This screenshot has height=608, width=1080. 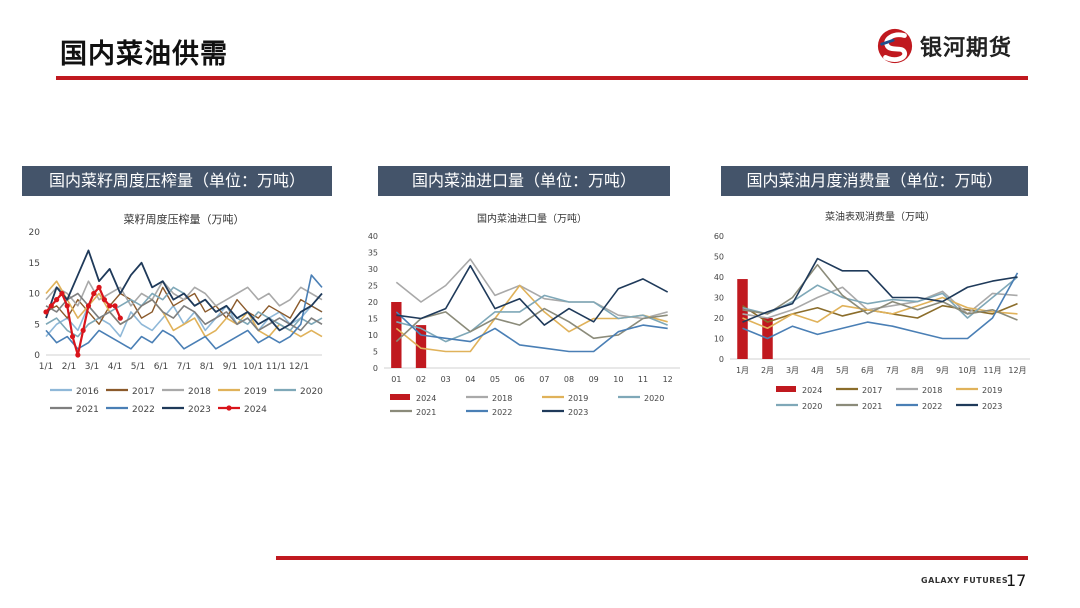 I want to click on panel-header-consumption: 国内菜油月度消费量（单位：万吨）, so click(x=874, y=181).